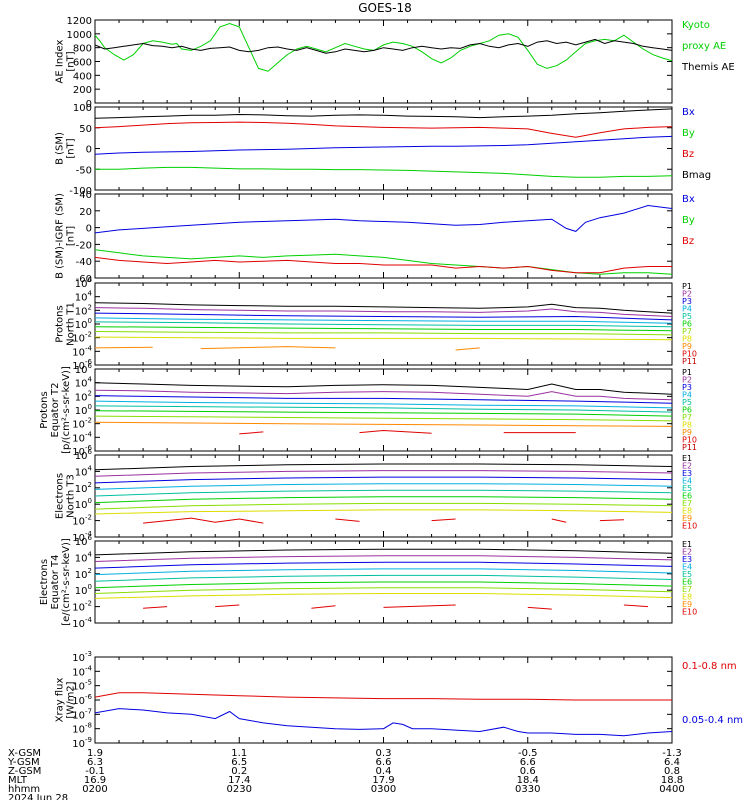 The height and width of the screenshot is (800, 750). I want to click on footer-row-label: hhmm, so click(24, 789).